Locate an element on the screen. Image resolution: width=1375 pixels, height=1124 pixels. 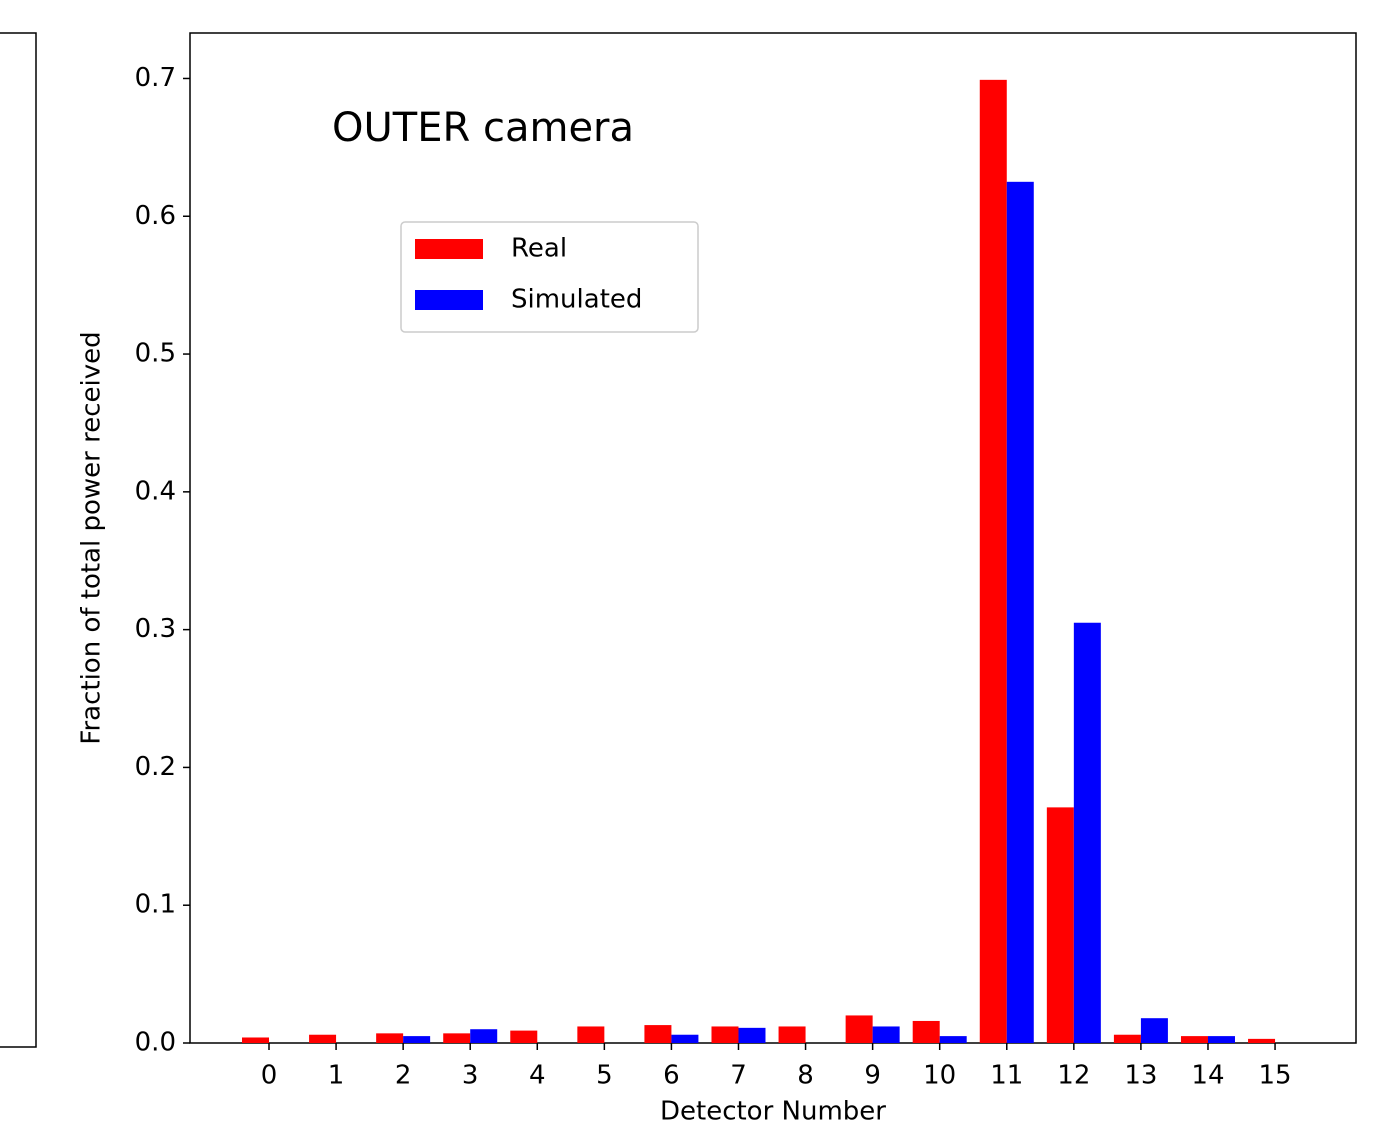
x-tick-label: 14 is located at coordinates (1207, 1076).